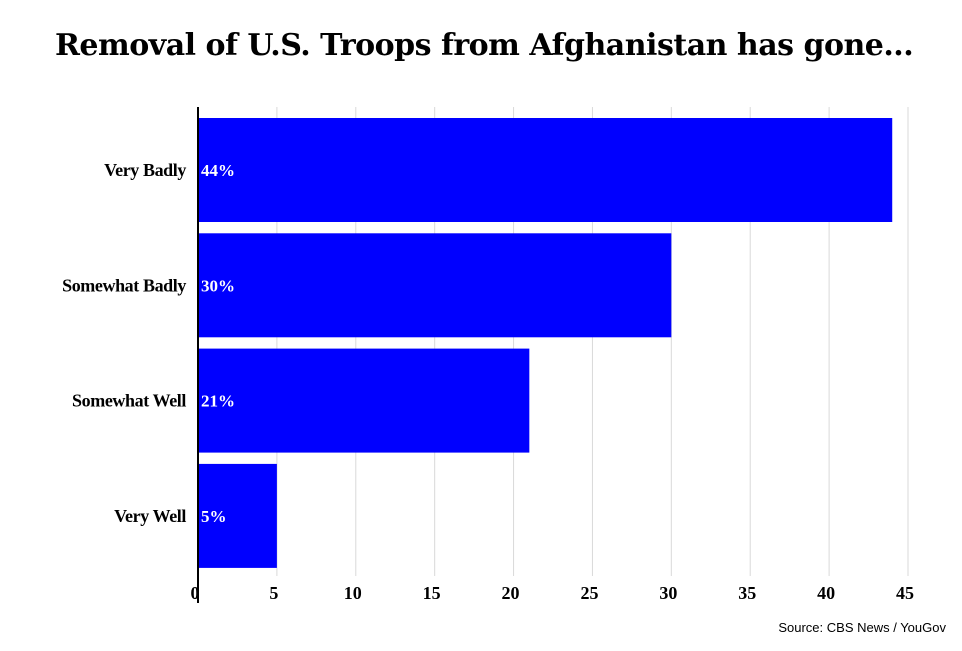 The height and width of the screenshot is (651, 962). What do you see at coordinates (124, 285) in the screenshot?
I see `category-label-1: Somewhat Badly` at bounding box center [124, 285].